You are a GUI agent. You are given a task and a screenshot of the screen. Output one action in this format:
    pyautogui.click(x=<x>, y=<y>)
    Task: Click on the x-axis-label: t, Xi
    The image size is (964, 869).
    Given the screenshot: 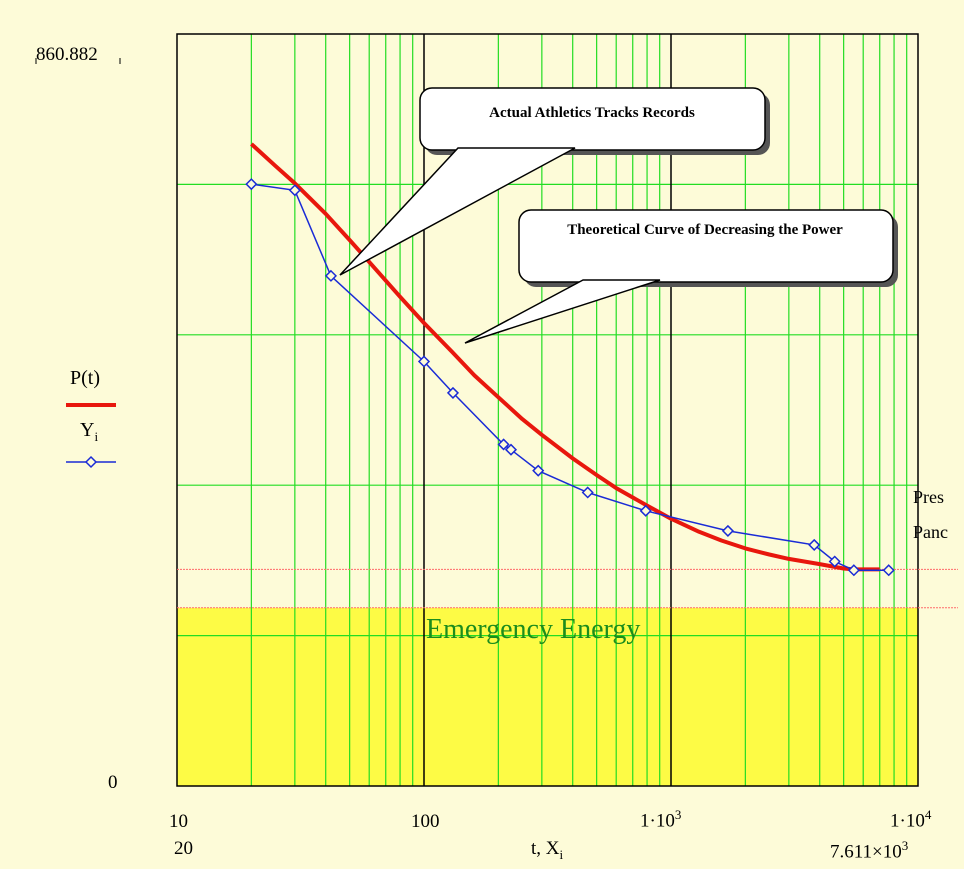 What is the action you would take?
    pyautogui.click(x=547, y=850)
    